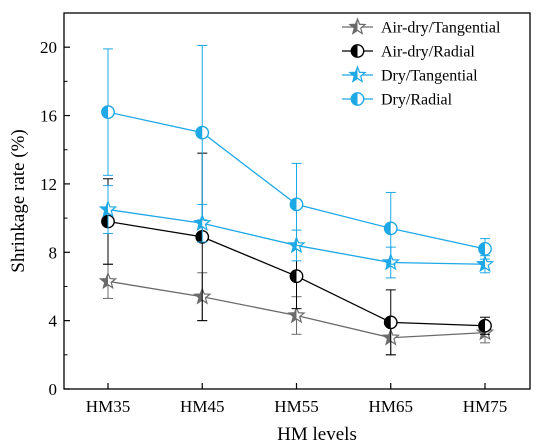 This screenshot has height=448, width=550. I want to click on x-tick-label: HM35, so click(108, 406).